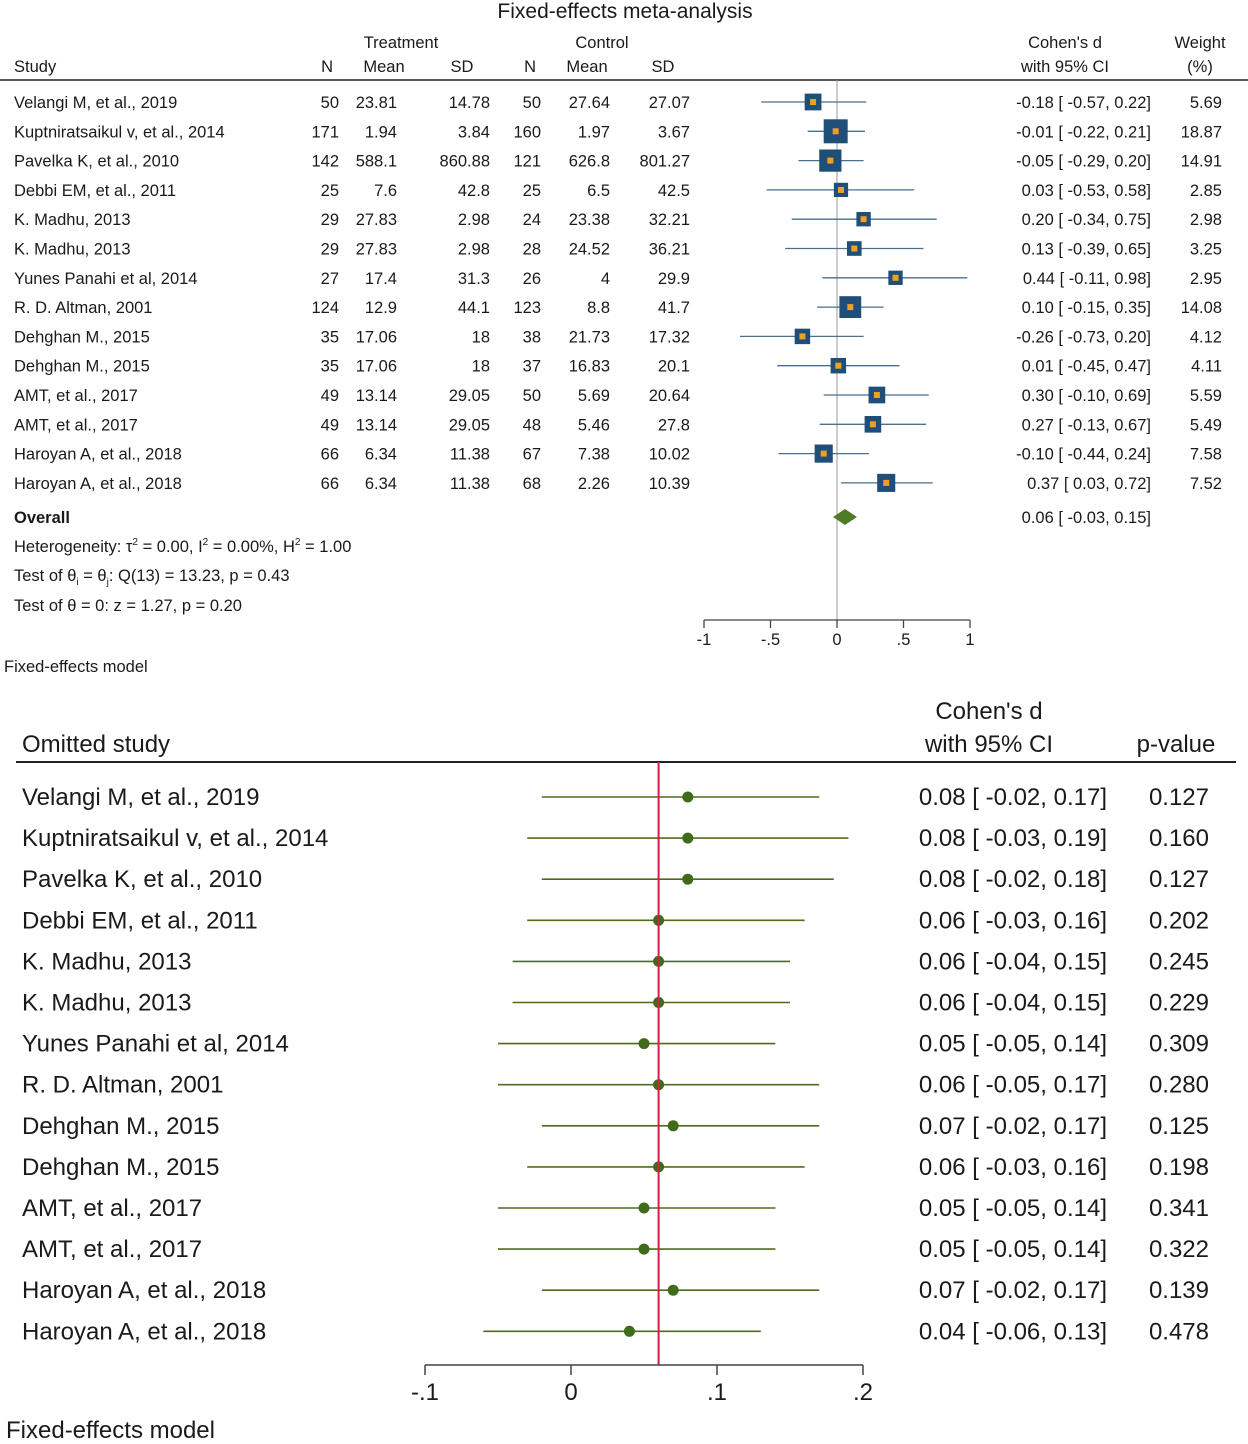 The height and width of the screenshot is (1444, 1248). I want to click on top-treatment-mean: 6.34, so click(381, 455).